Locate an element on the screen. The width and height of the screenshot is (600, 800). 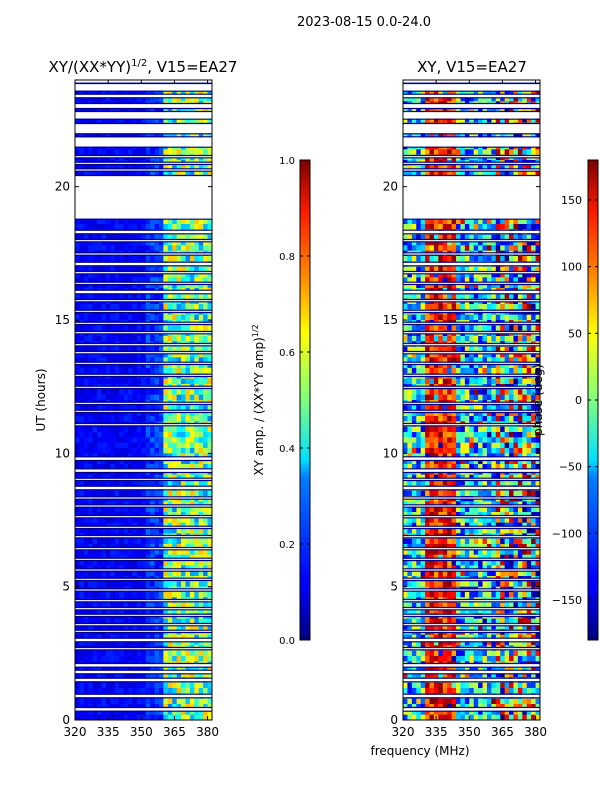
panel-1-title-exponent: 1/2 is located at coordinates (139, 63).